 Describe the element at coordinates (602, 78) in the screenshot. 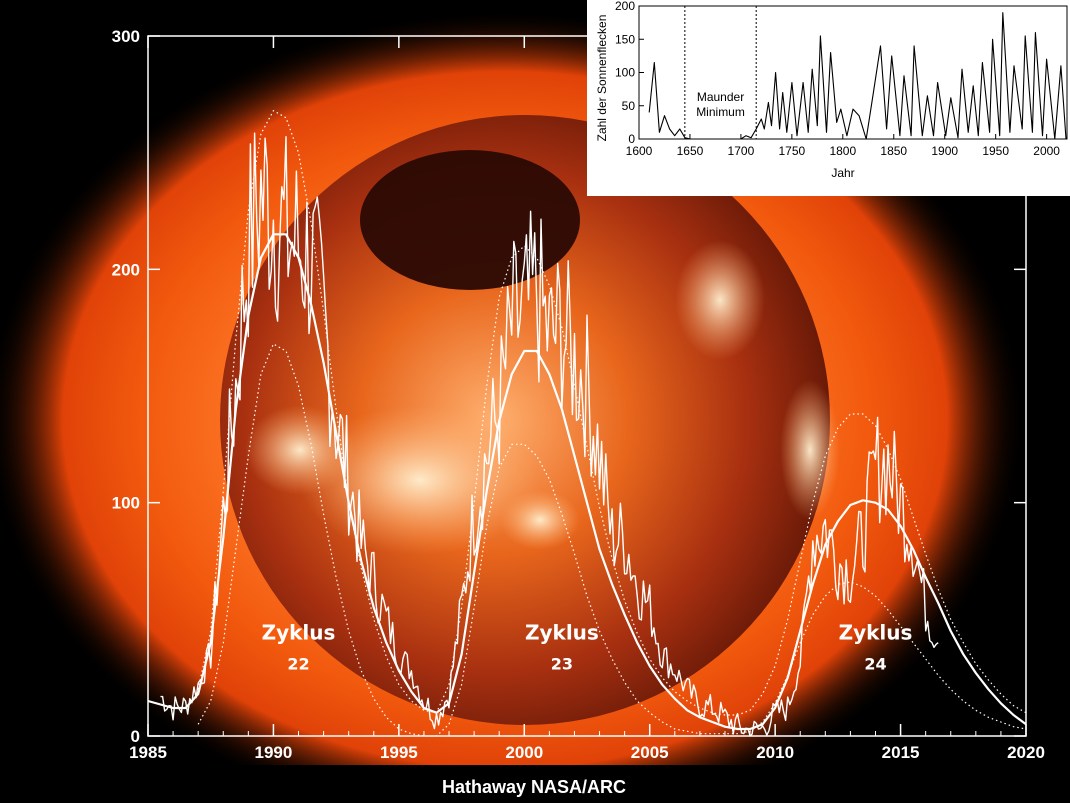

I see `inset-y-axis-label: Zahl der Sonnenflecken` at that location.